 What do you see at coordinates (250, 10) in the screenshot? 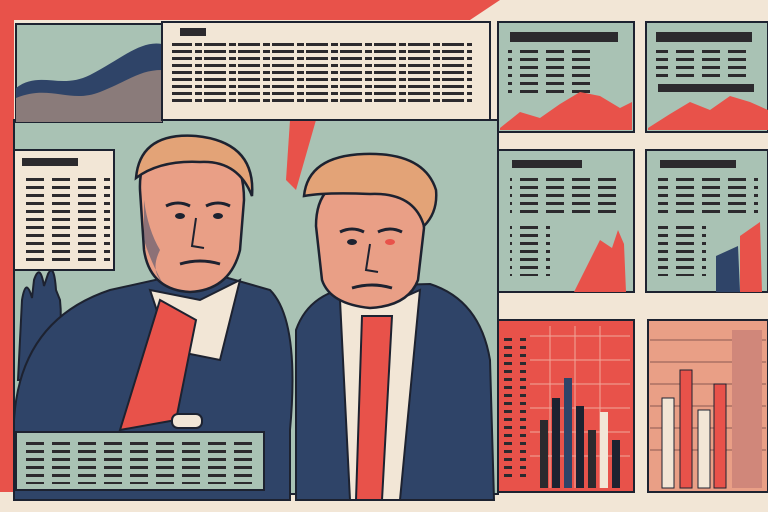
I see `top-red-band` at bounding box center [250, 10].